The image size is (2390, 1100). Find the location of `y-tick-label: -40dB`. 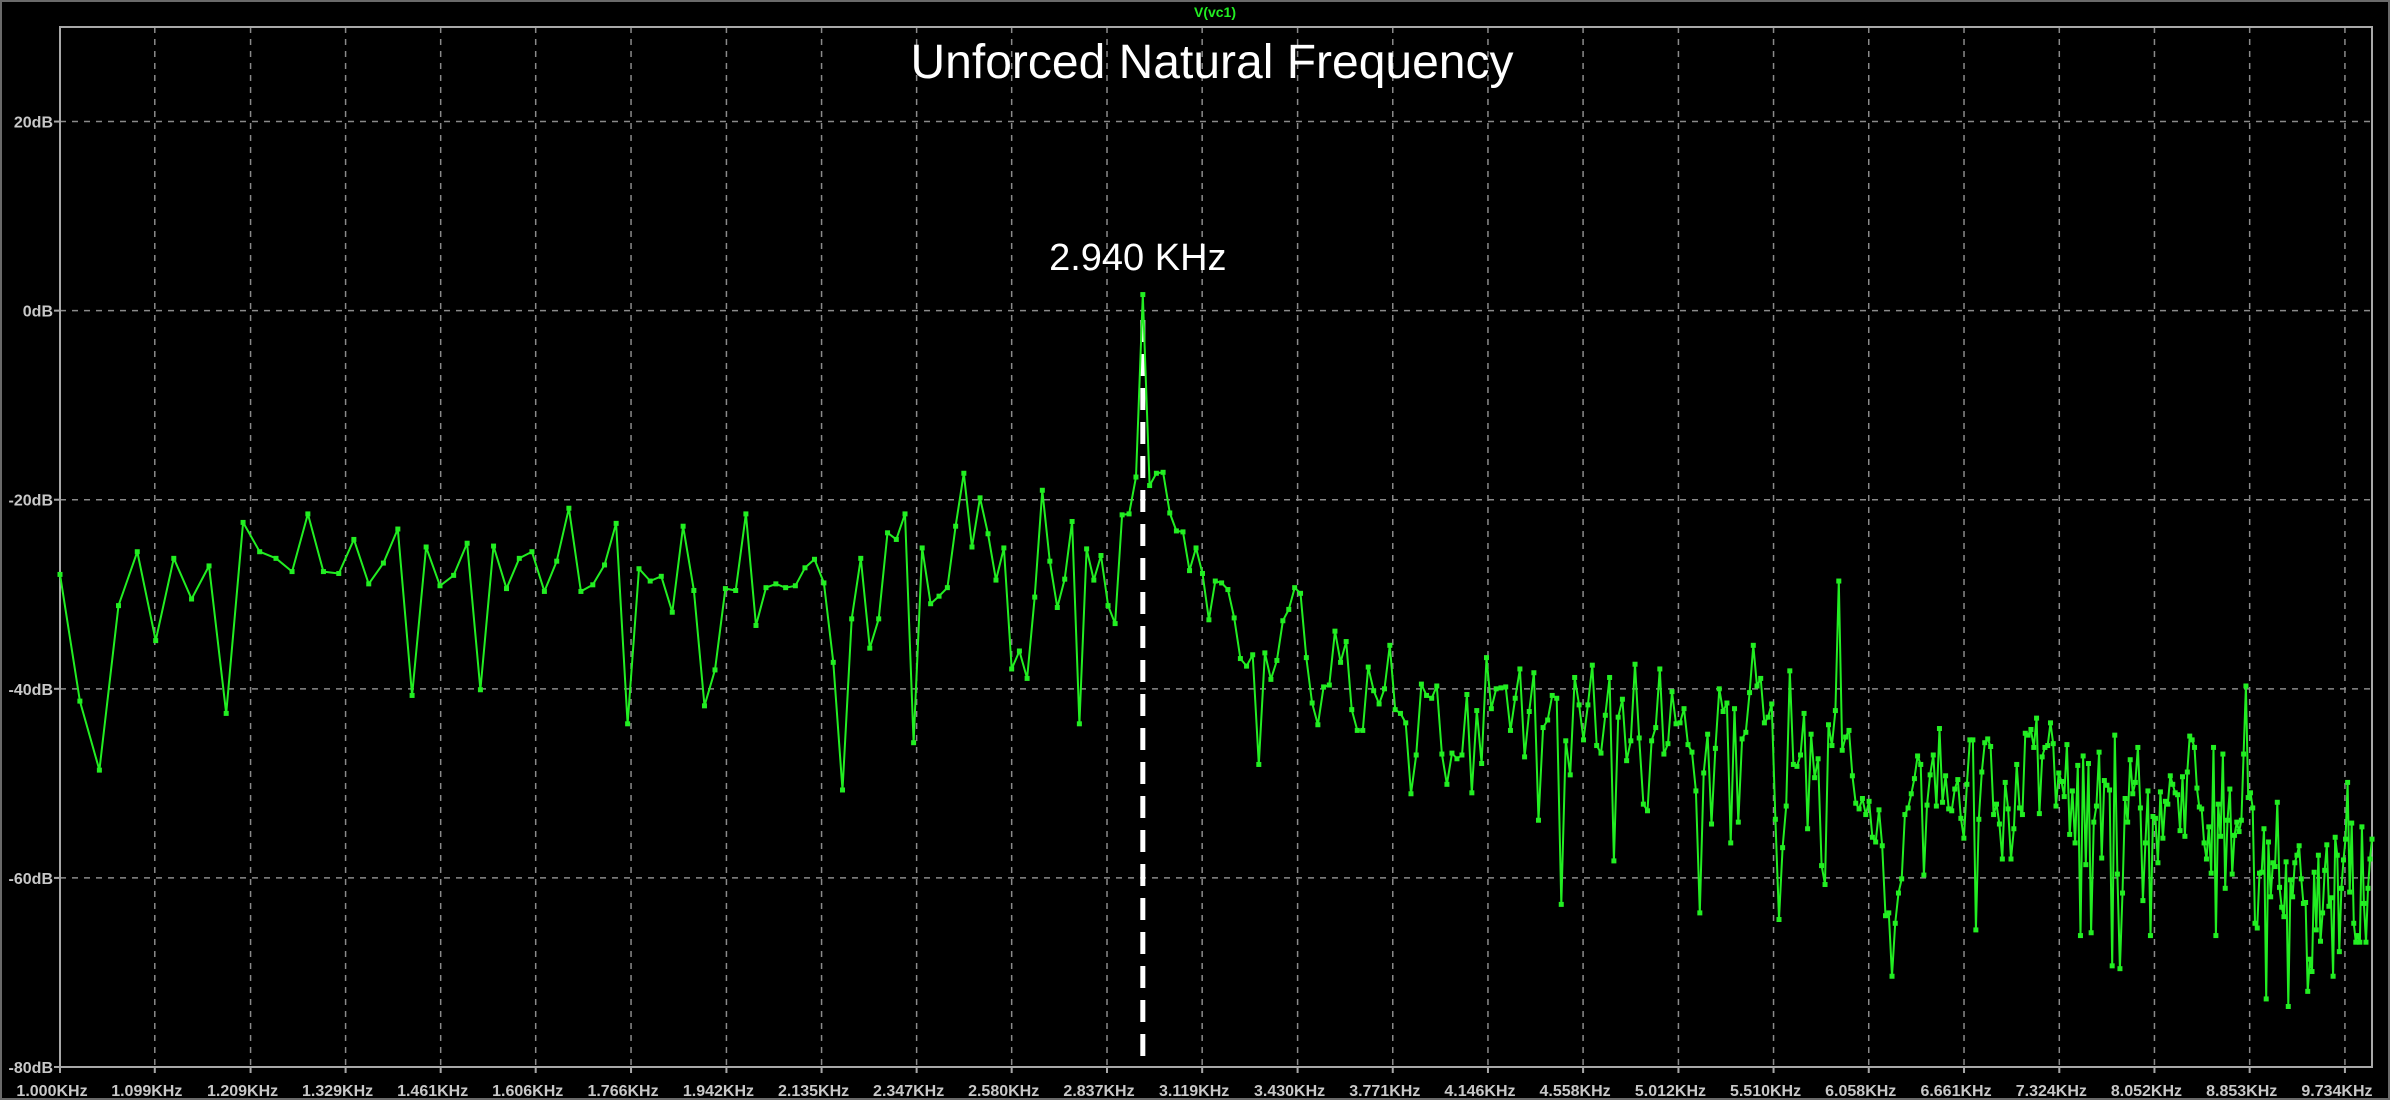

y-tick-label: -40dB is located at coordinates (31, 690).